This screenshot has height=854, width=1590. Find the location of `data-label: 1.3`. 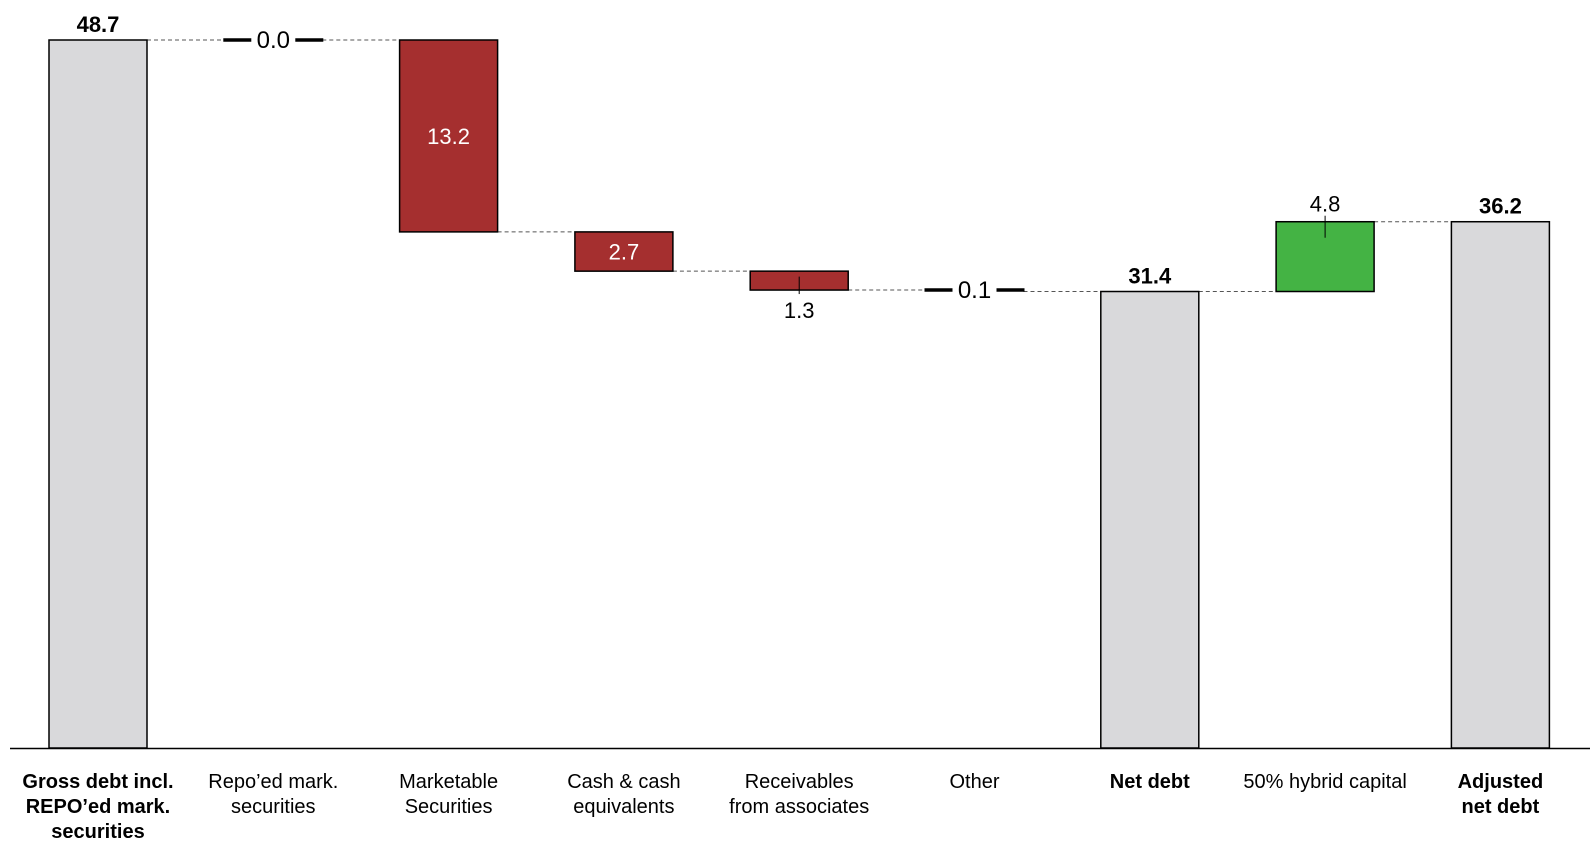

data-label: 1.3 is located at coordinates (799, 310).